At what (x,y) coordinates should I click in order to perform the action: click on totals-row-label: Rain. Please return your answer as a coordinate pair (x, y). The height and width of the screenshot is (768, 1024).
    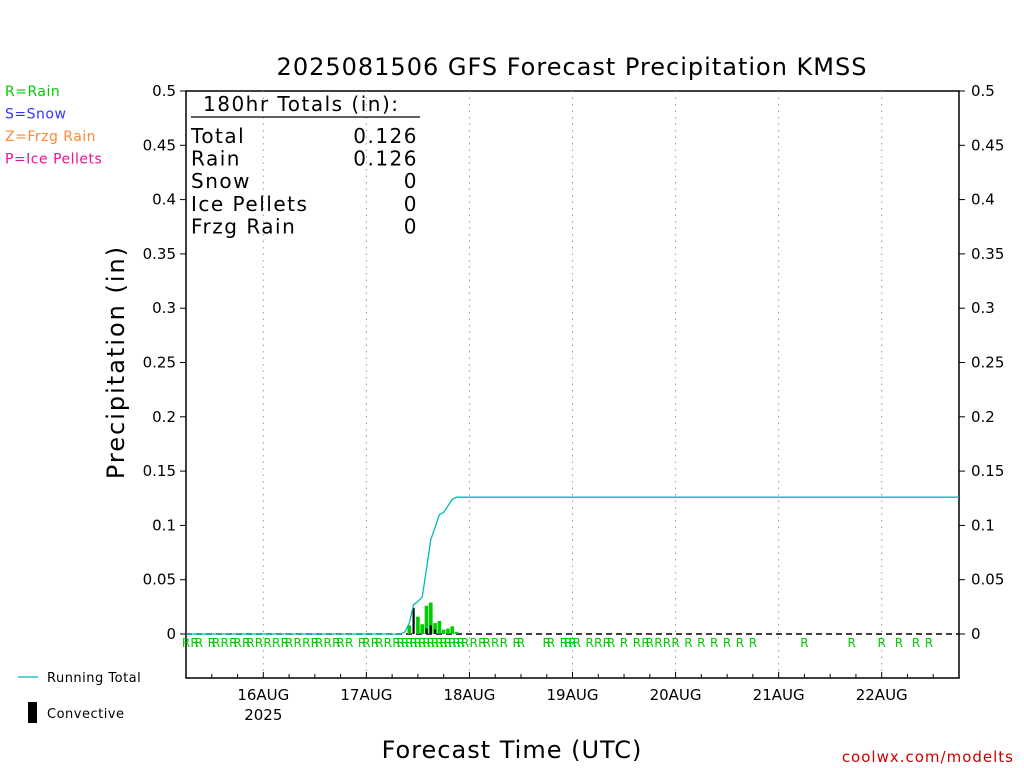
    Looking at the image, I should click on (216, 159).